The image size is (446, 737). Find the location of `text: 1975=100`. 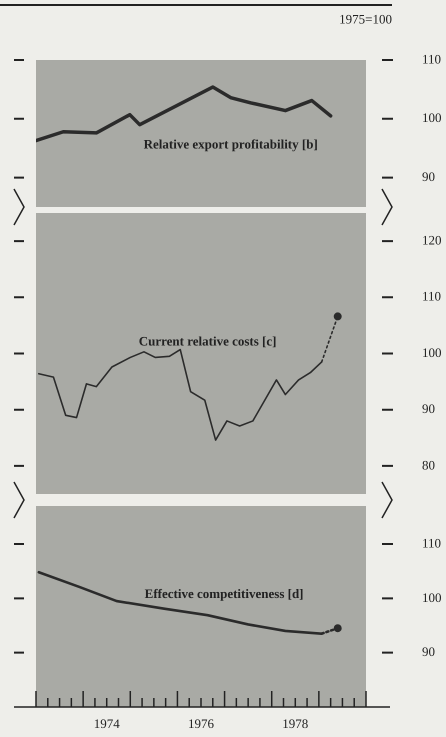

text: 1975=100 is located at coordinates (365, 18).